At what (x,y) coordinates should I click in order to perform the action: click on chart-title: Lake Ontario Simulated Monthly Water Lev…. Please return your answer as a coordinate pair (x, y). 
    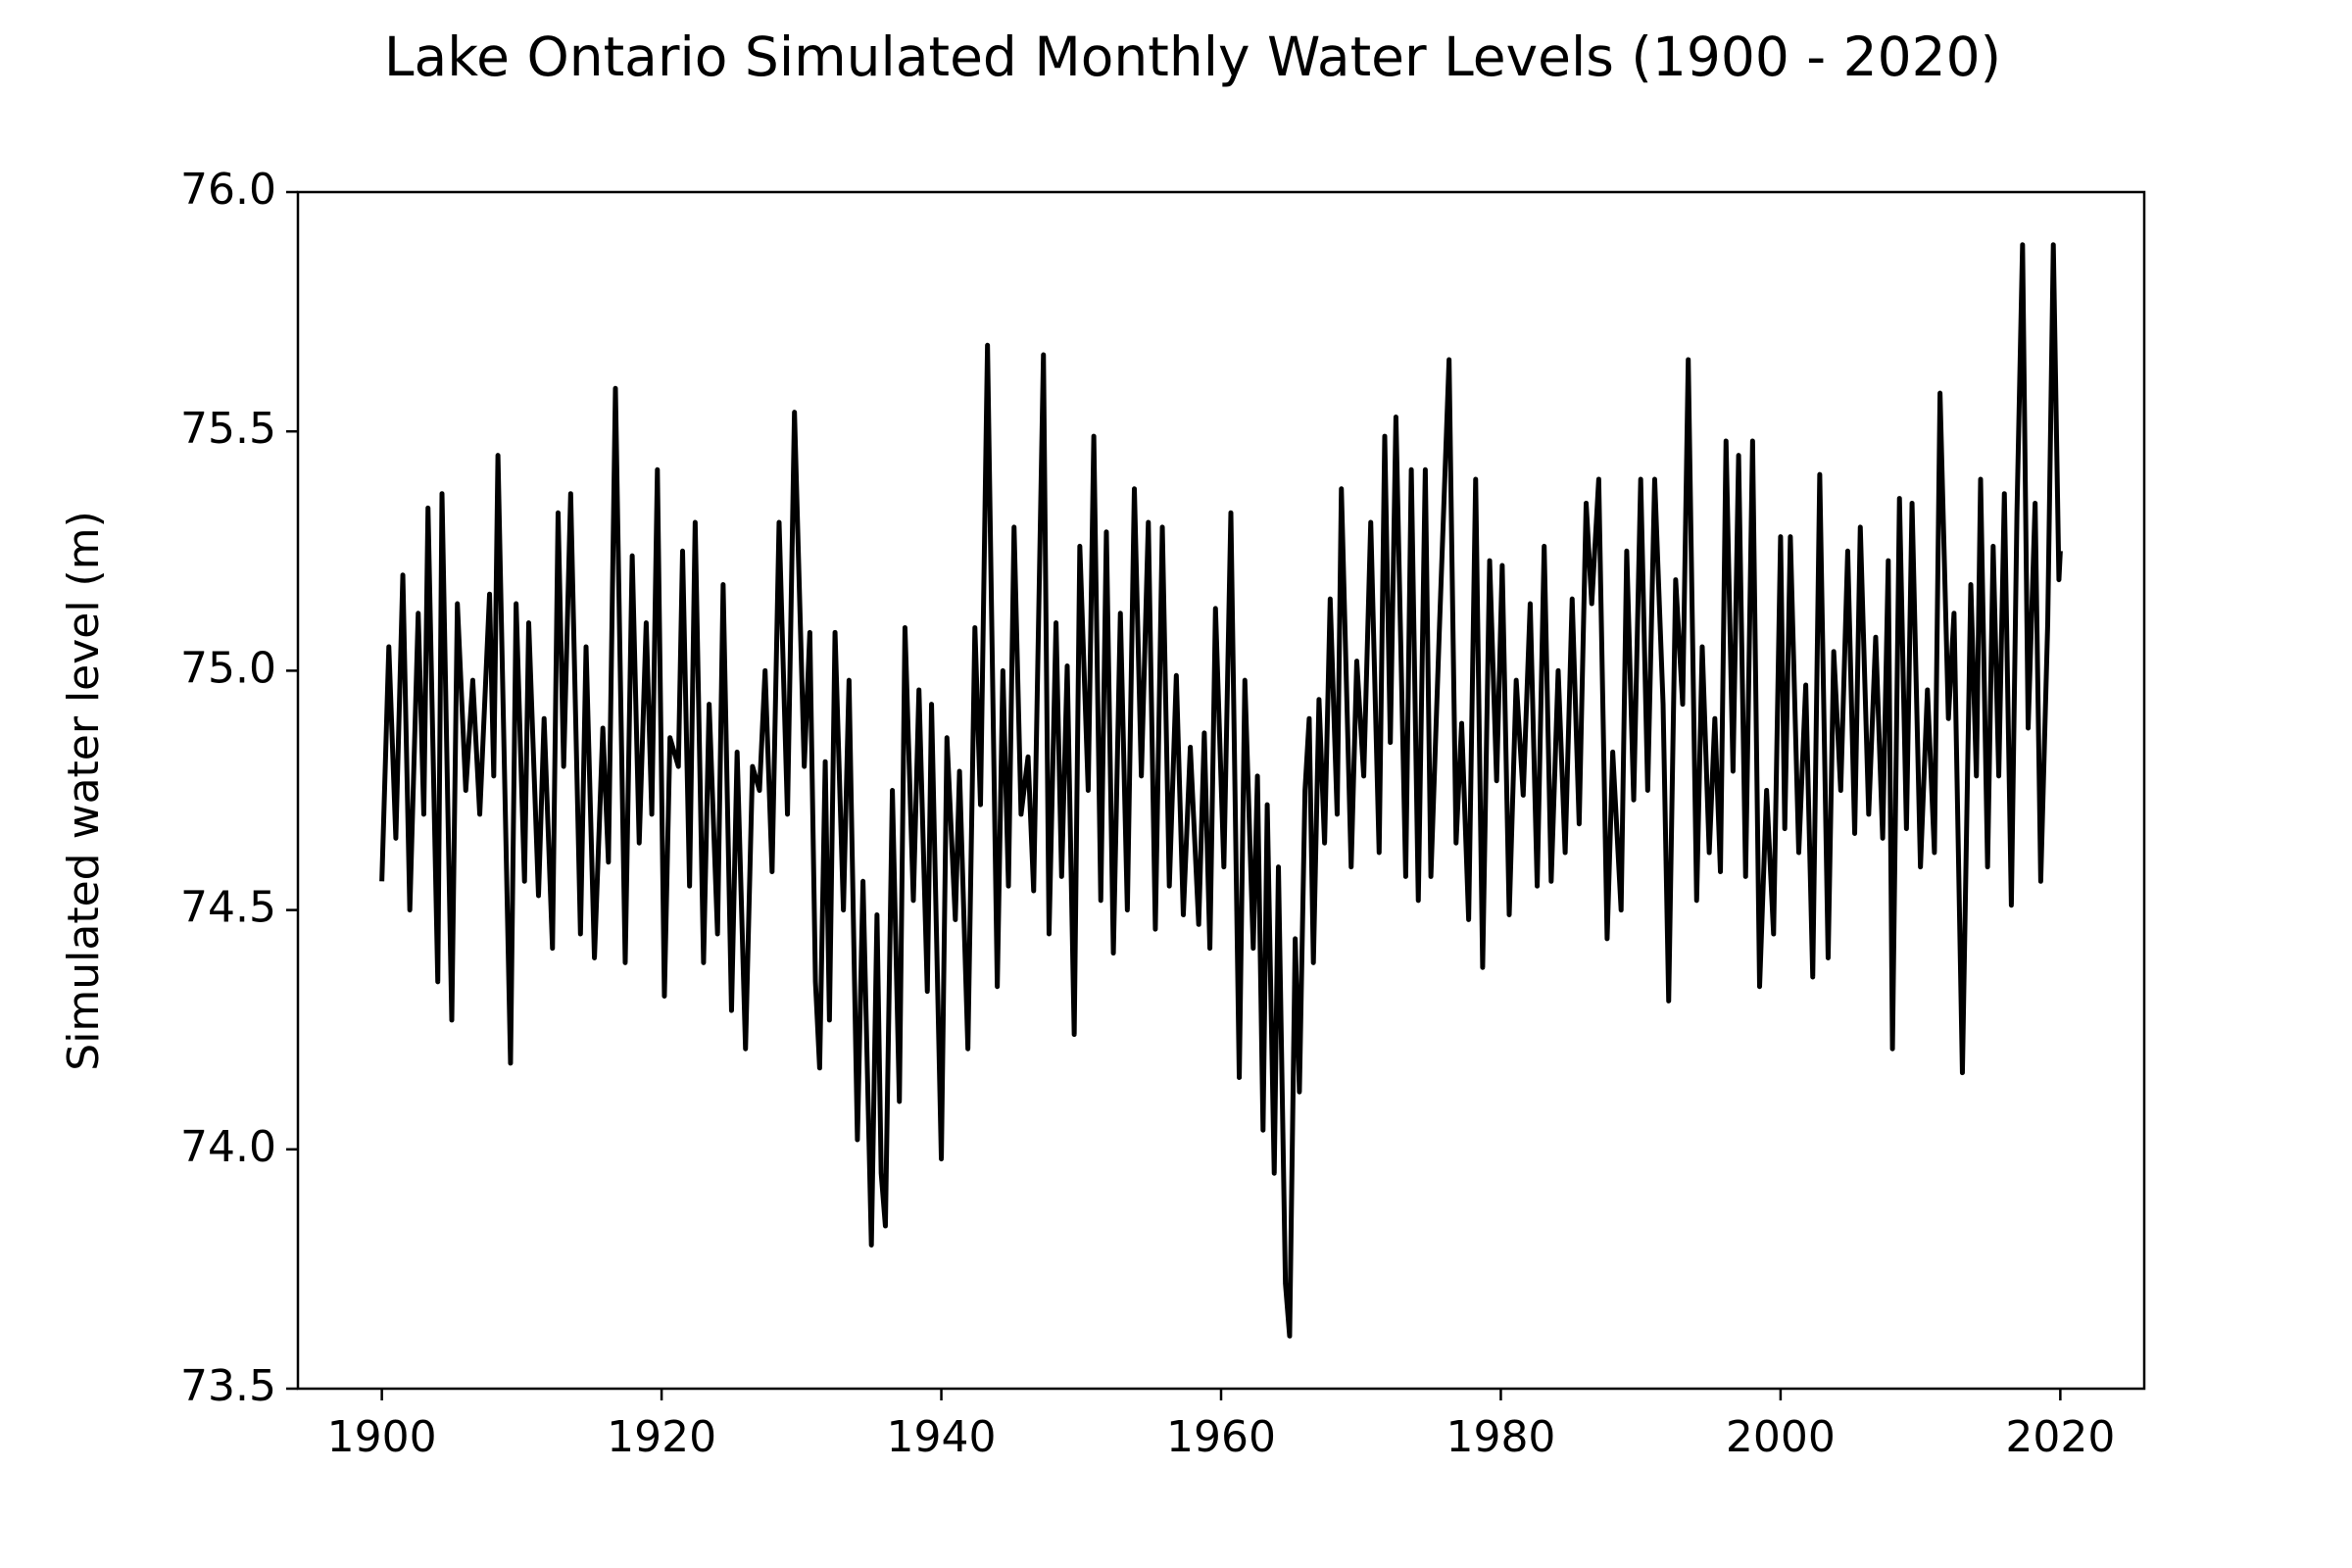
    Looking at the image, I should click on (1192, 56).